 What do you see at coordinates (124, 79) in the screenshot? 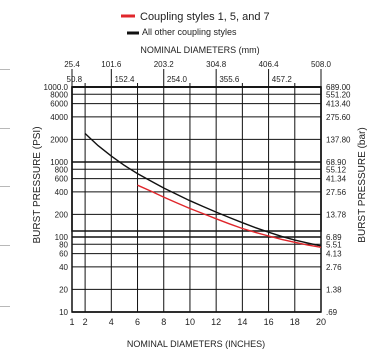
I see `top-tick-label: 152.4` at bounding box center [124, 79].